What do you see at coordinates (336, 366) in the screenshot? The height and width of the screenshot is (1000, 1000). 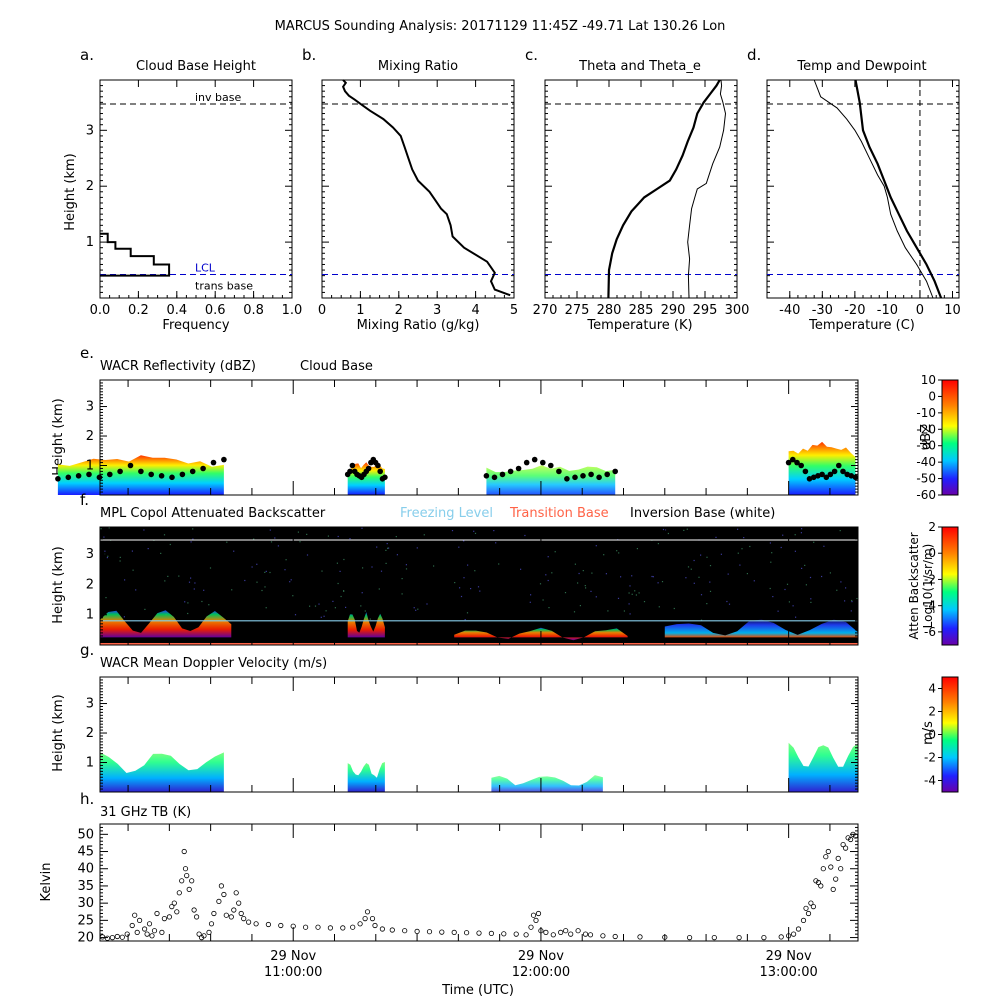 I see `panel-e-subtitle: Cloud Base` at bounding box center [336, 366].